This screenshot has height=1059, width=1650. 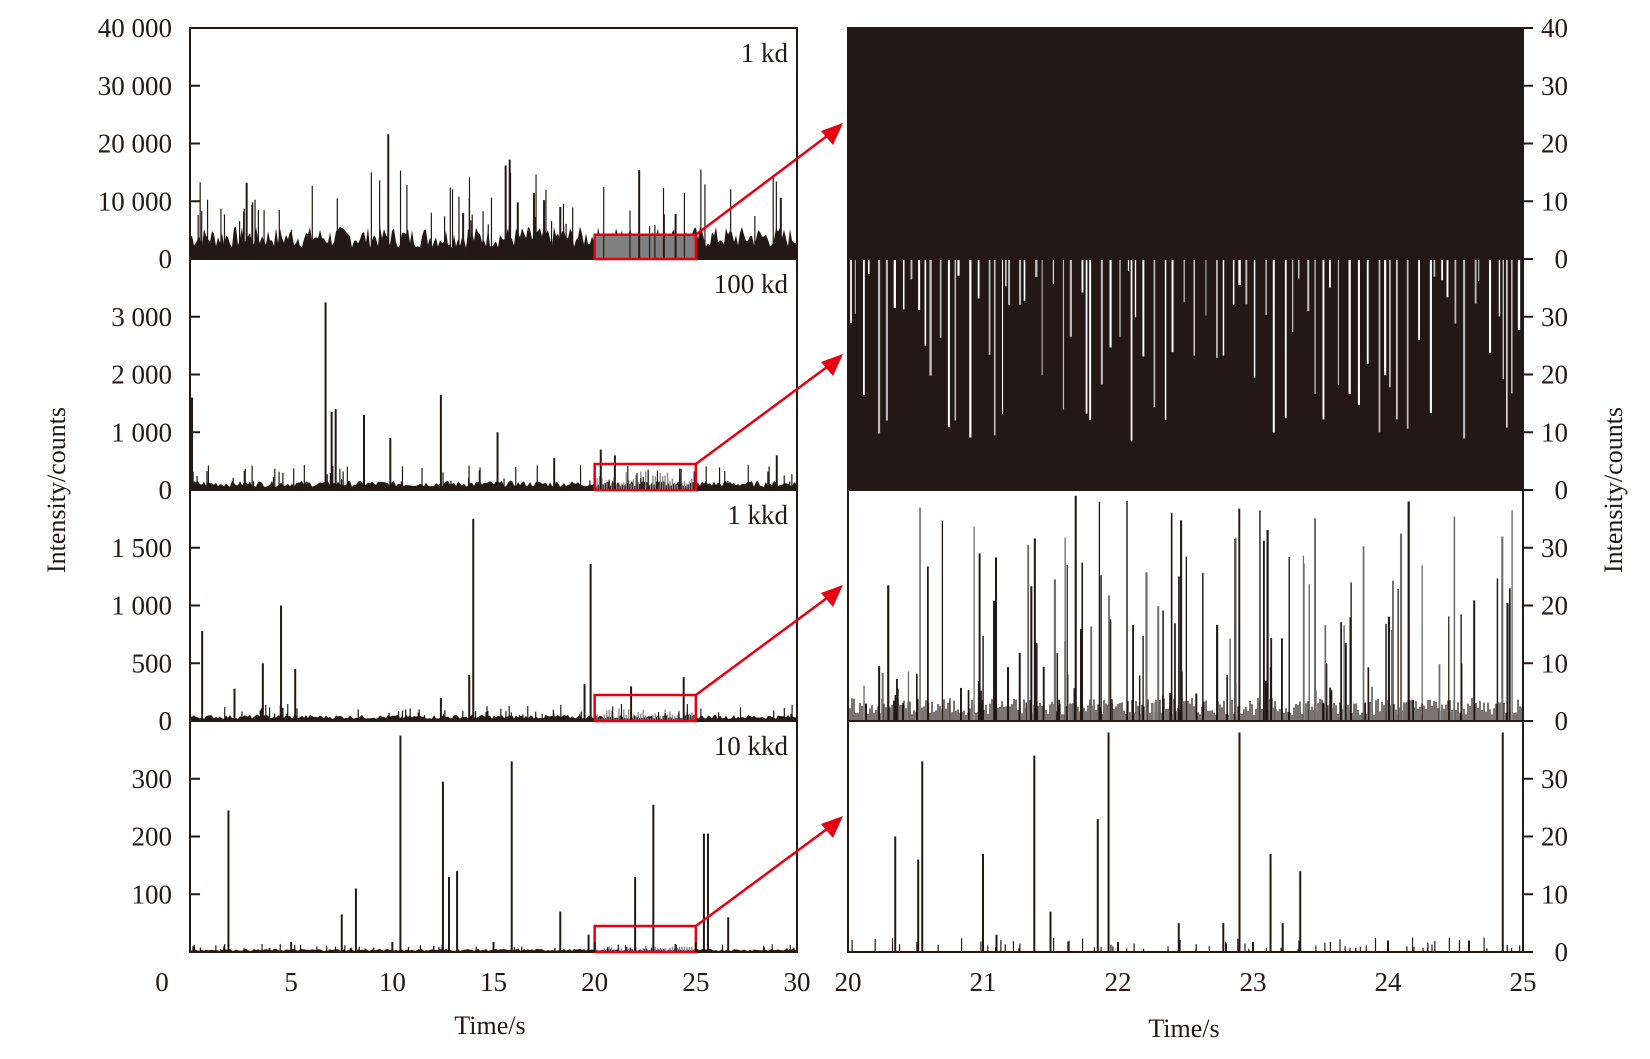 What do you see at coordinates (594, 982) in the screenshot?
I see `x-tick-label: 20` at bounding box center [594, 982].